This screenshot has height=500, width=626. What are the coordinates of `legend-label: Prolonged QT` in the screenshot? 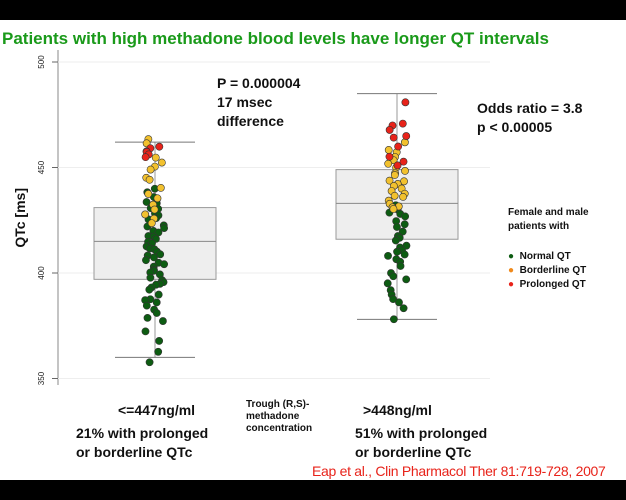 It's located at (552, 284).